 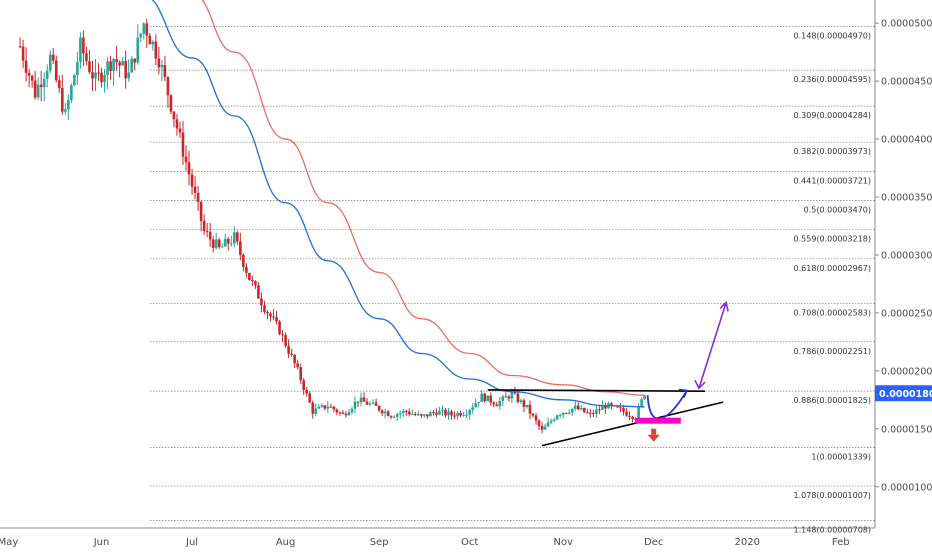 What do you see at coordinates (833, 312) in the screenshot?
I see `fib-level-label: 0.708(0.00002583)` at bounding box center [833, 312].